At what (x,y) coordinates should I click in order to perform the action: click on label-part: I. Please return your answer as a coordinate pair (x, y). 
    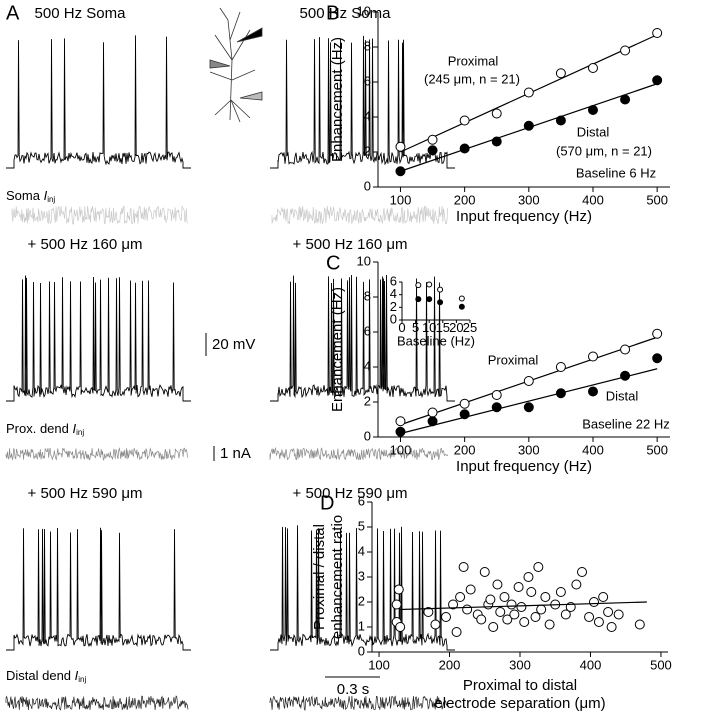
    Looking at the image, I should click on (77, 675).